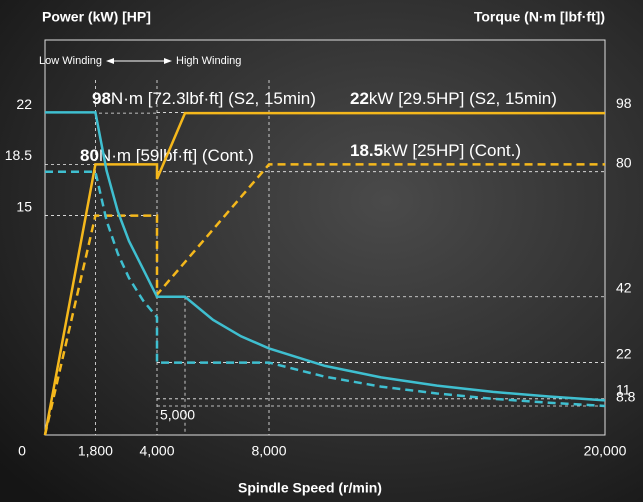 The width and height of the screenshot is (643, 502). Describe the element at coordinates (24, 104) in the screenshot. I see `y-tick-label: 22` at that location.